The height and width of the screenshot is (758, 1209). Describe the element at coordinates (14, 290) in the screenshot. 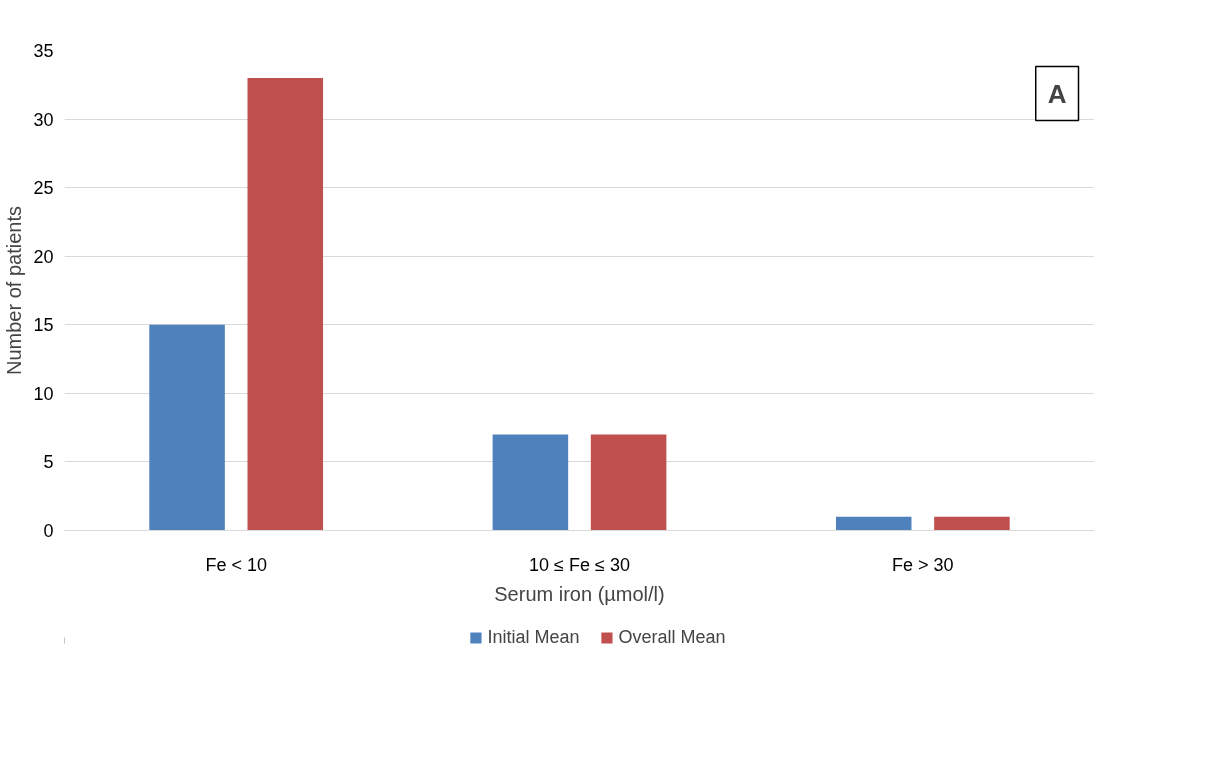

I see `y-axis-title: Number of patients` at that location.